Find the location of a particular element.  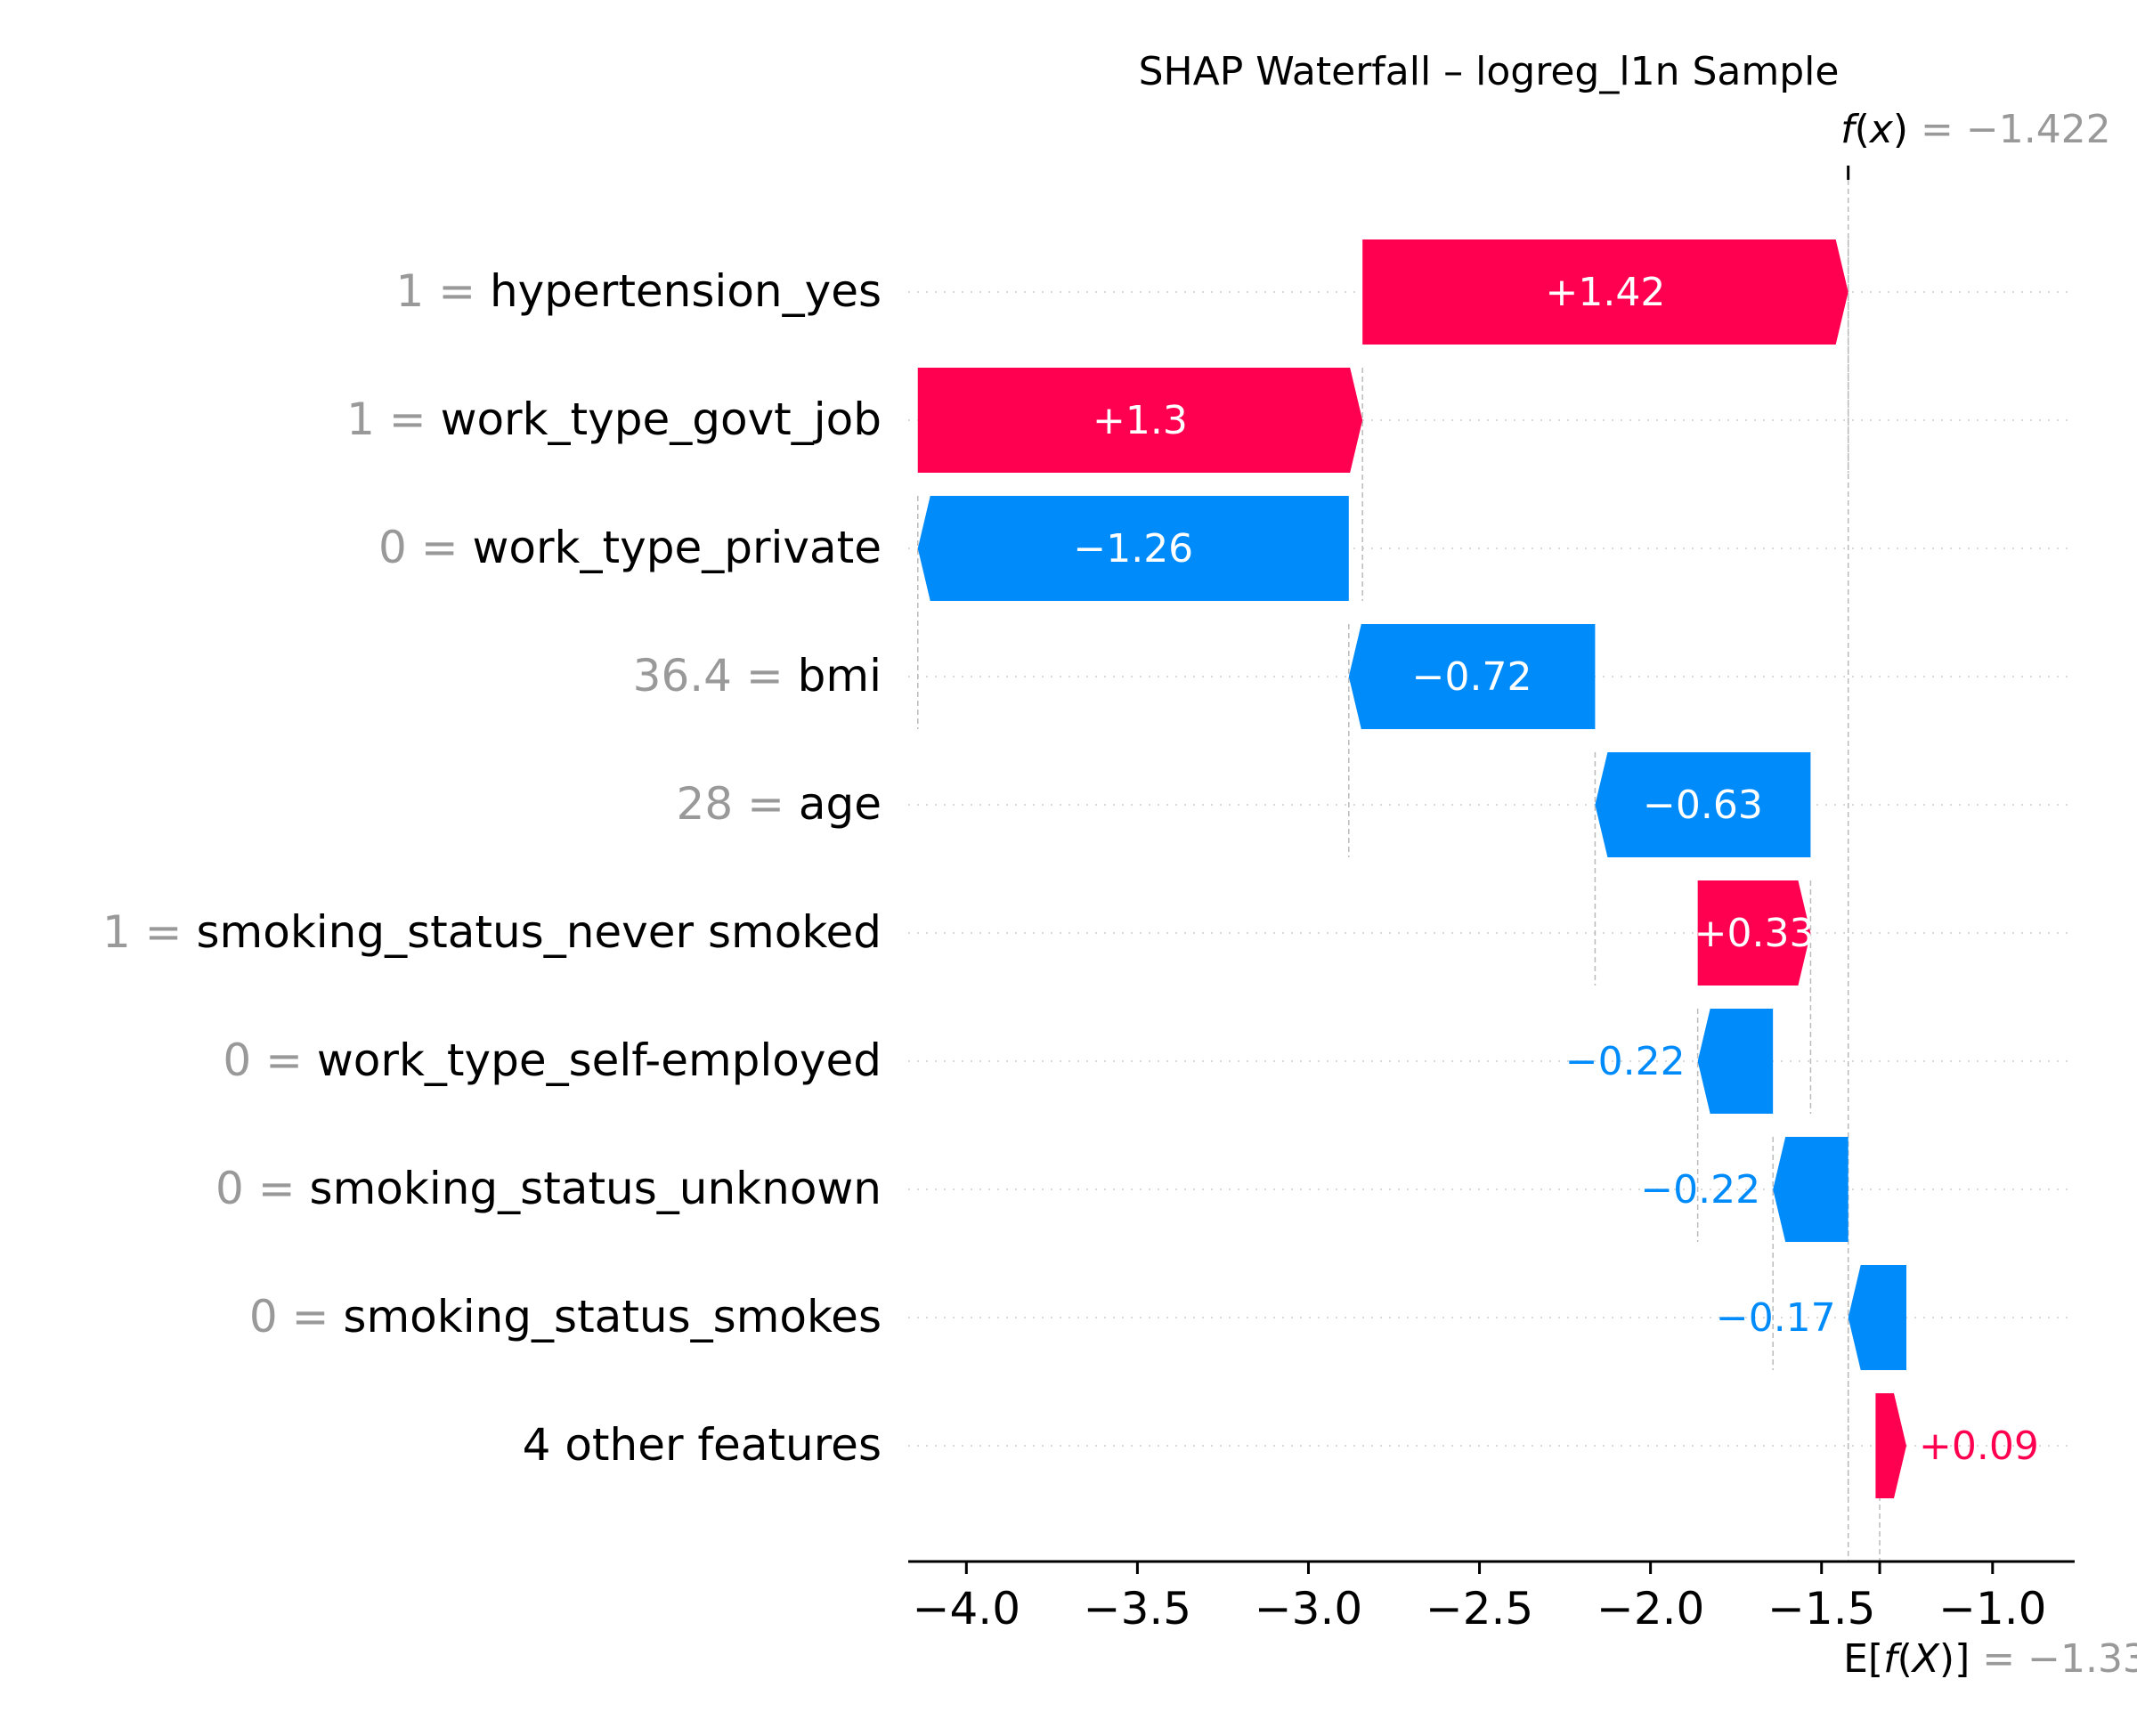

bar-value-label: +1.3 is located at coordinates (1140, 420).